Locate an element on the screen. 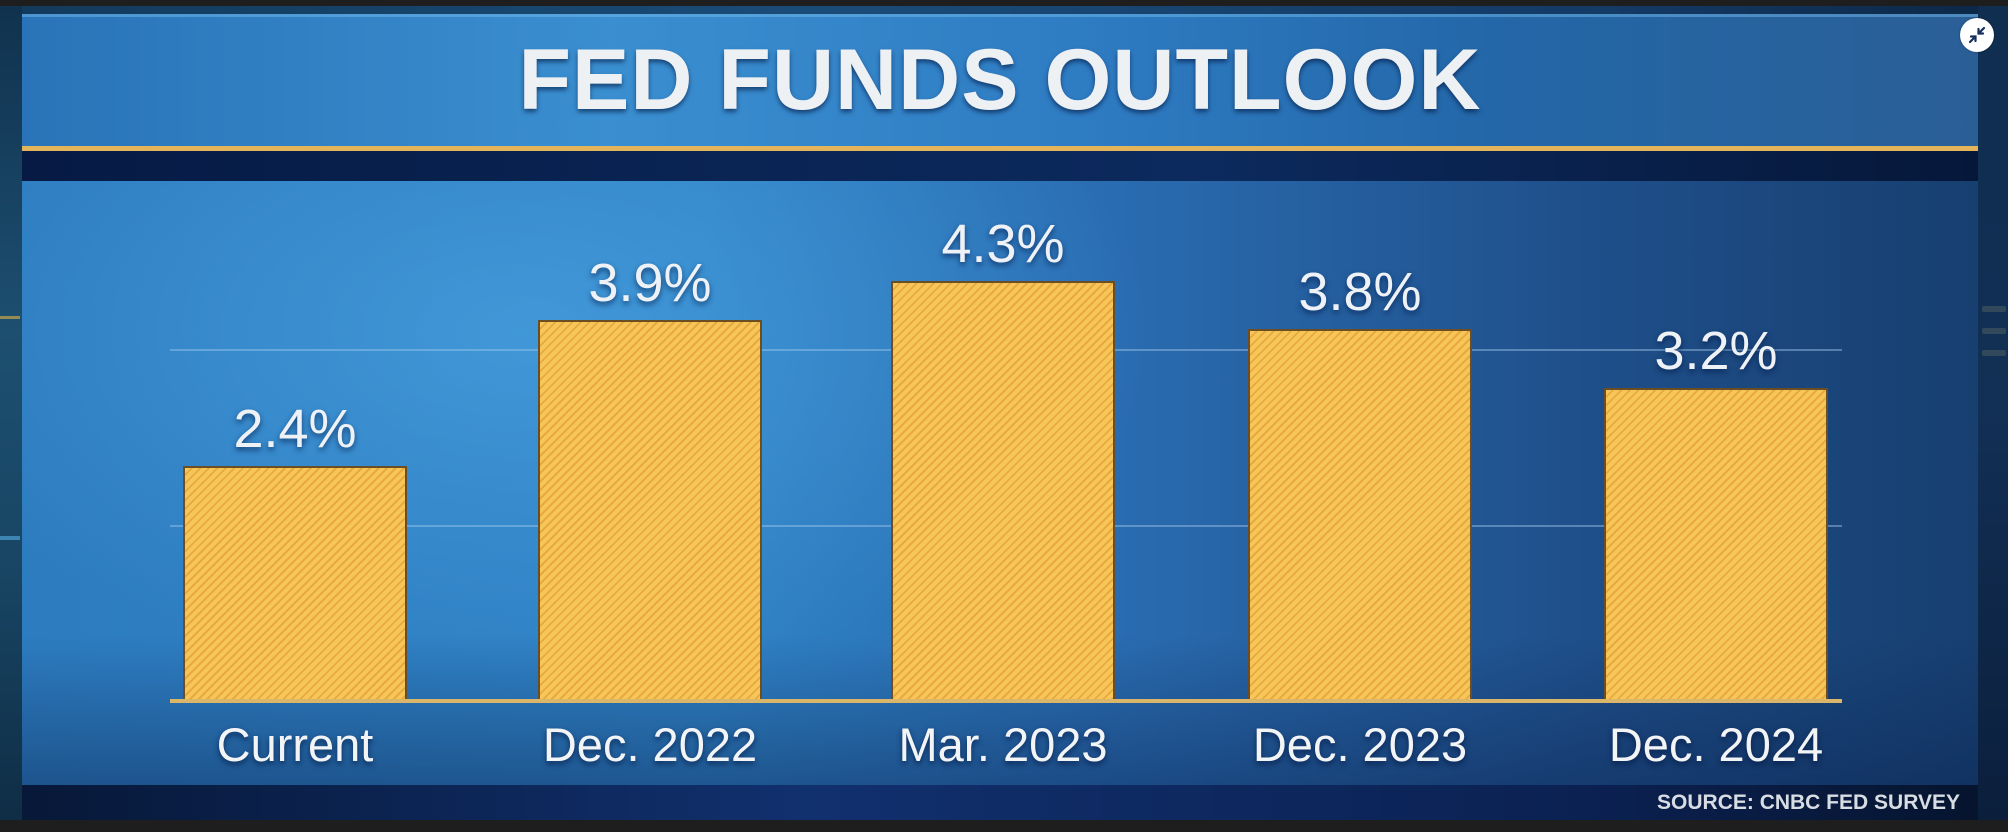 The width and height of the screenshot is (2008, 832). collapse-arrows-icon is located at coordinates (1977, 35).